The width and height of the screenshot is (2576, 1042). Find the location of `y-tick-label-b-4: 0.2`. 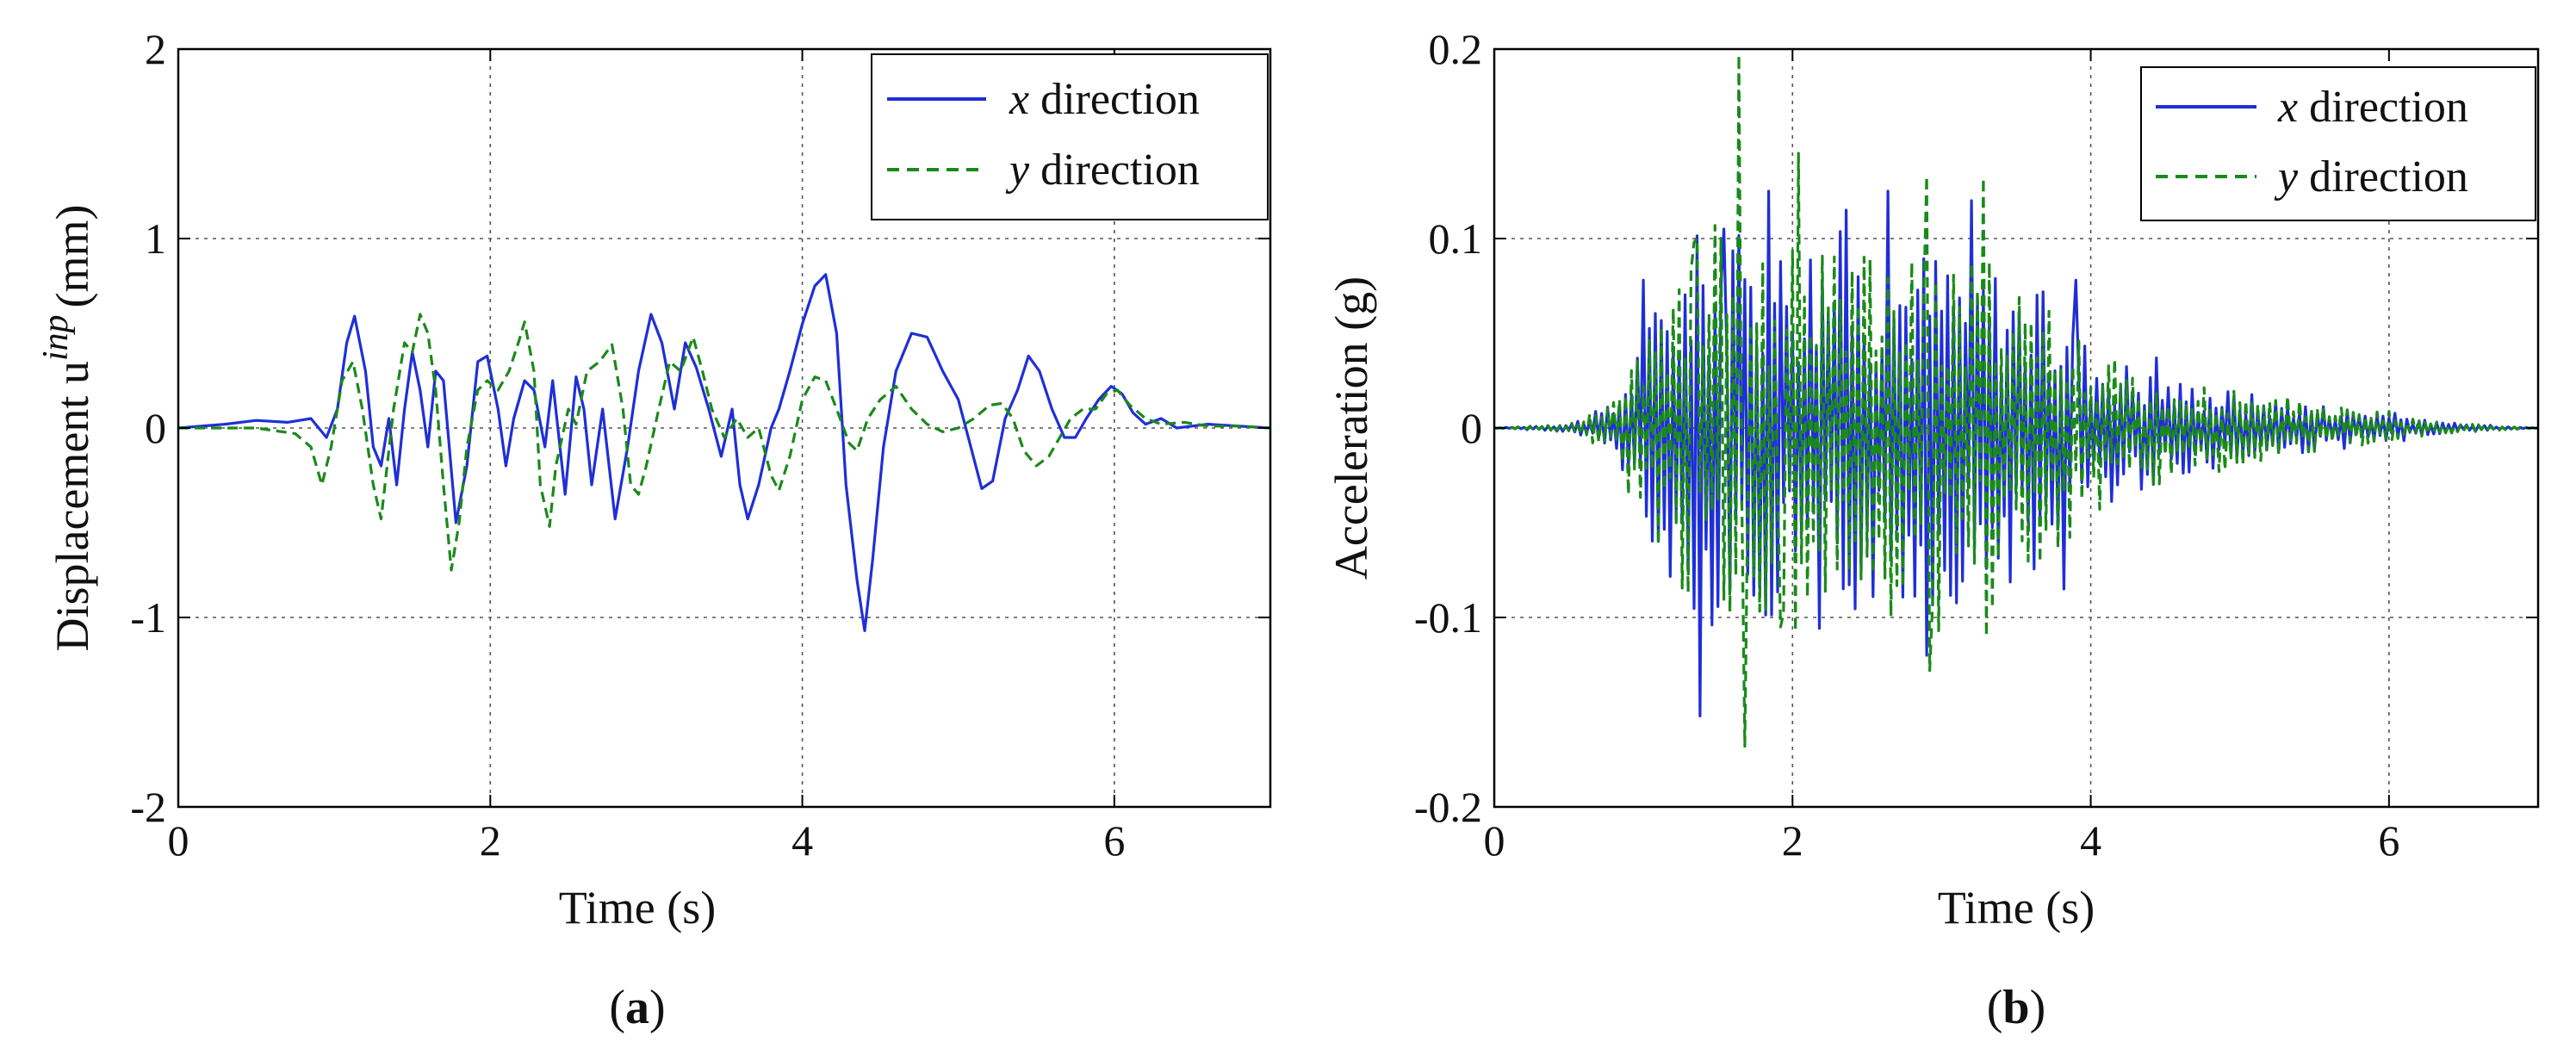

y-tick-label-b-4: 0.2 is located at coordinates (1456, 49).